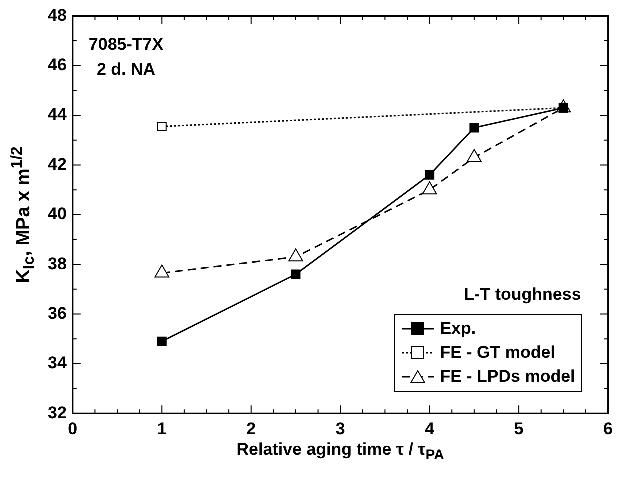 The height and width of the screenshot is (482, 619). Describe the element at coordinates (73, 428) in the screenshot. I see `x-tick-label: 0` at that location.